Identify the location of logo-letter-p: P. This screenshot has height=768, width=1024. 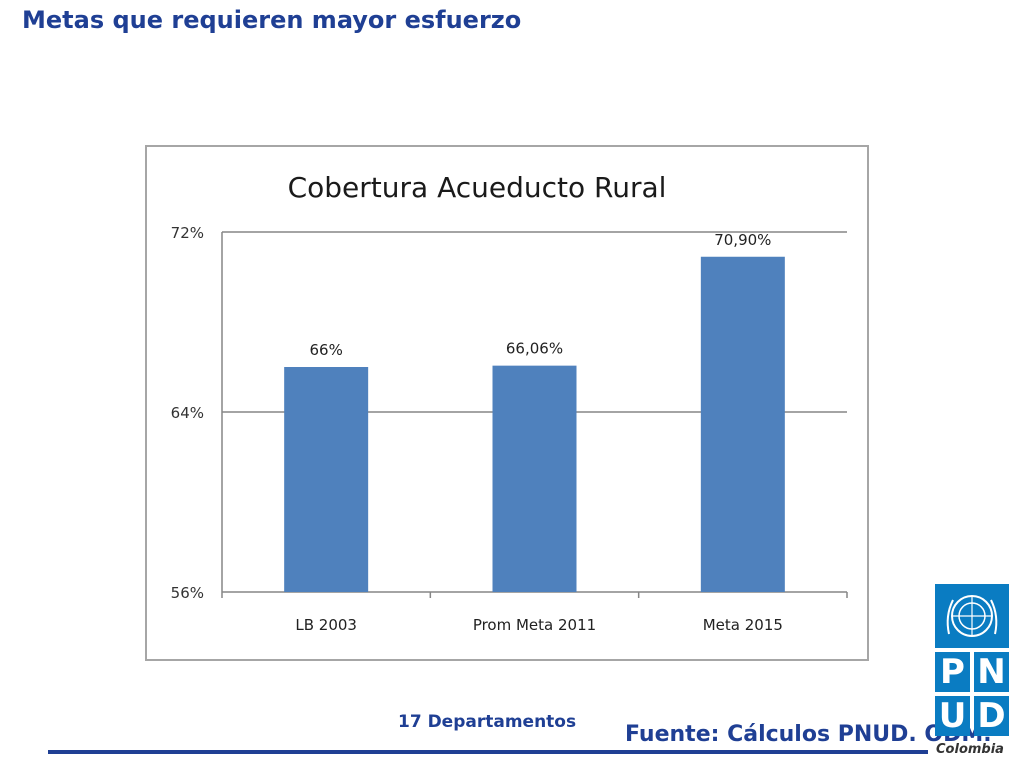
(952, 672).